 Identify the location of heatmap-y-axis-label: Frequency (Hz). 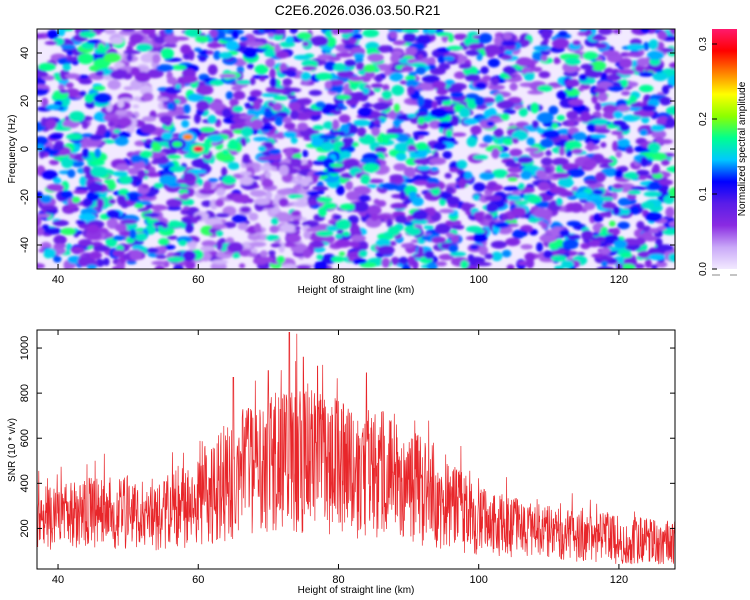
(12, 149).